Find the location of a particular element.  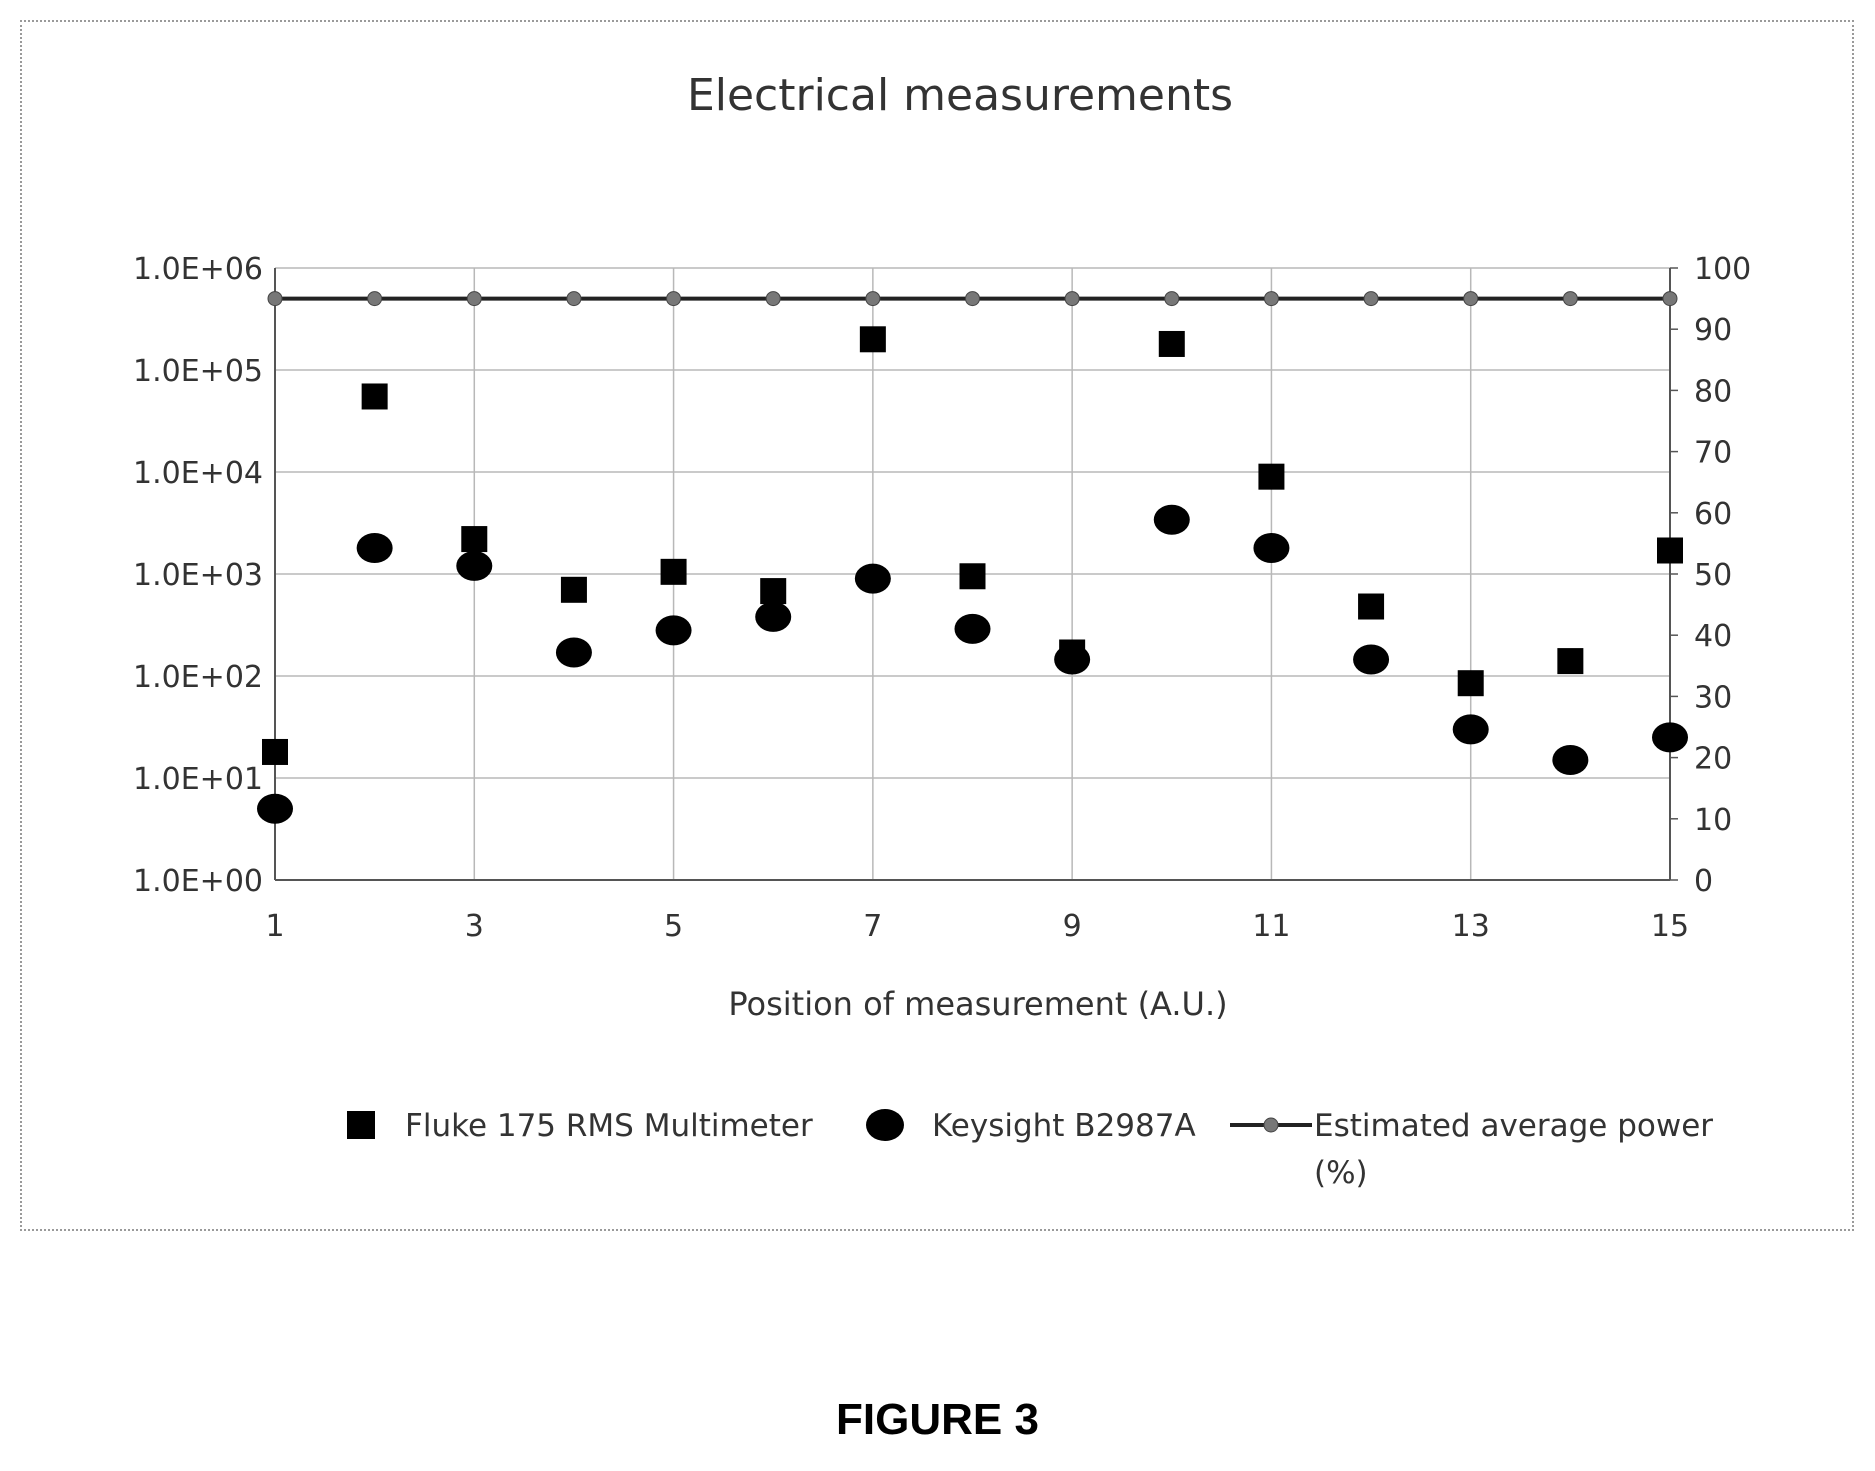

x-tick-label: 7 is located at coordinates (872, 926).